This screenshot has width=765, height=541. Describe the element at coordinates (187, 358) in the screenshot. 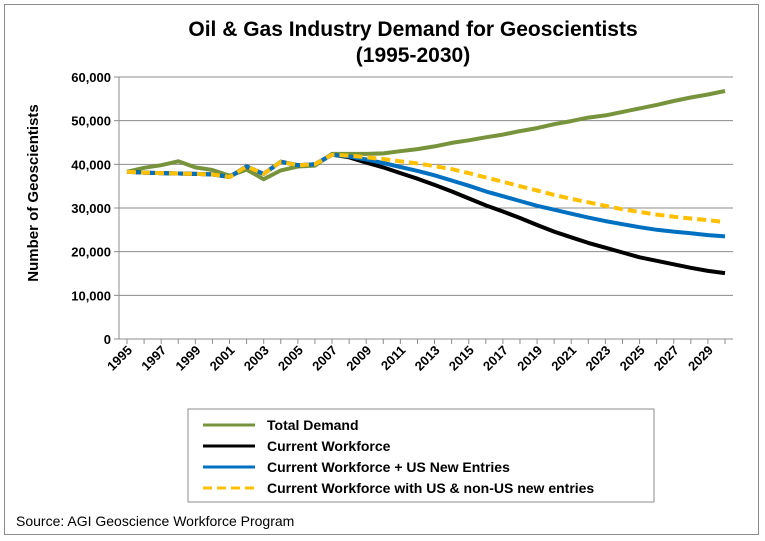

I see `x-tick-label: 1999` at that location.